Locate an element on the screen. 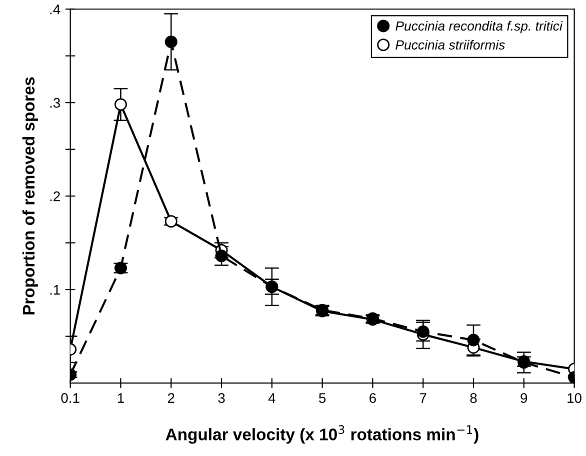  x-axis-title: Angular velocity (x 10$^{3}$ rotations min$^{−1}$) is located at coordinates (322, 434).